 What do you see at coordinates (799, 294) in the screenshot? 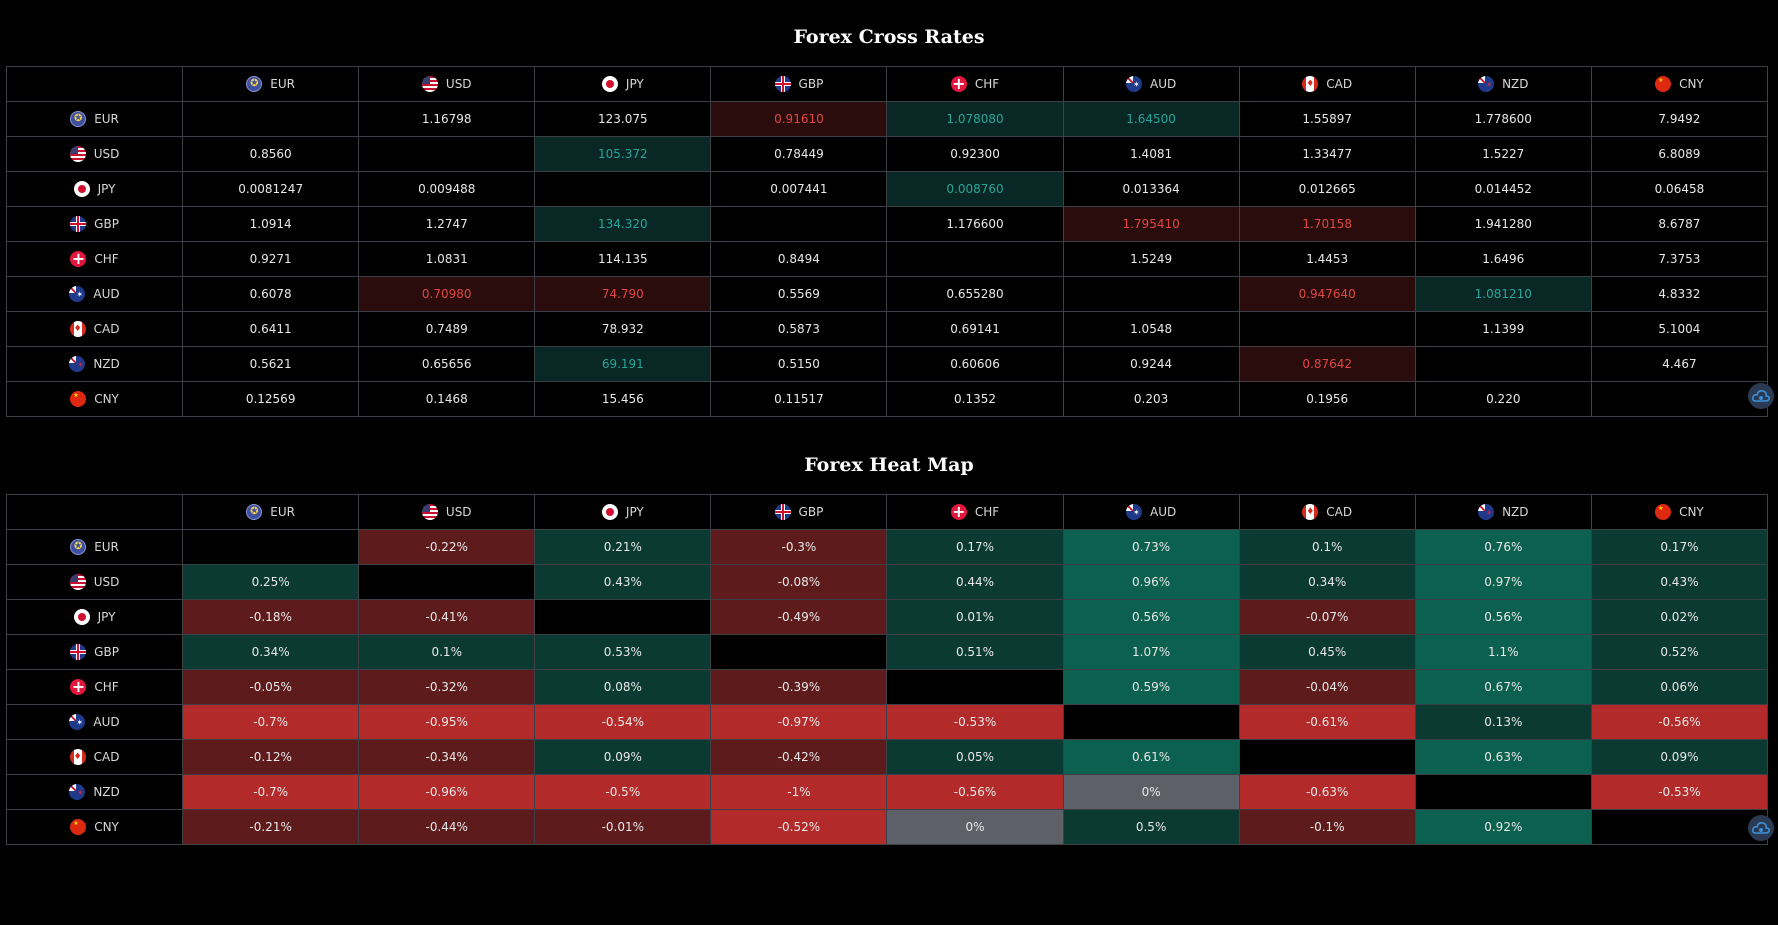
I see `rate-cell: 0.5569` at bounding box center [799, 294].